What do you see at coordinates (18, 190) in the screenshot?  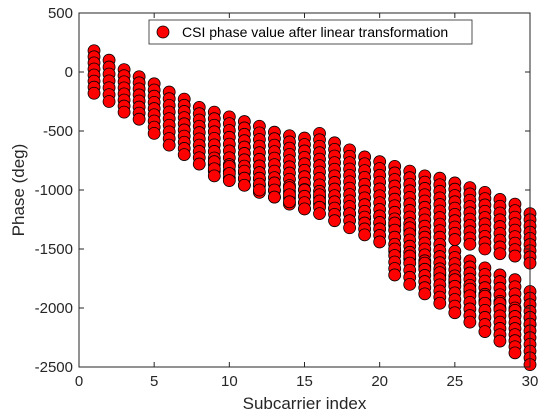 I see `y-axis-title: Phase (deg)` at bounding box center [18, 190].